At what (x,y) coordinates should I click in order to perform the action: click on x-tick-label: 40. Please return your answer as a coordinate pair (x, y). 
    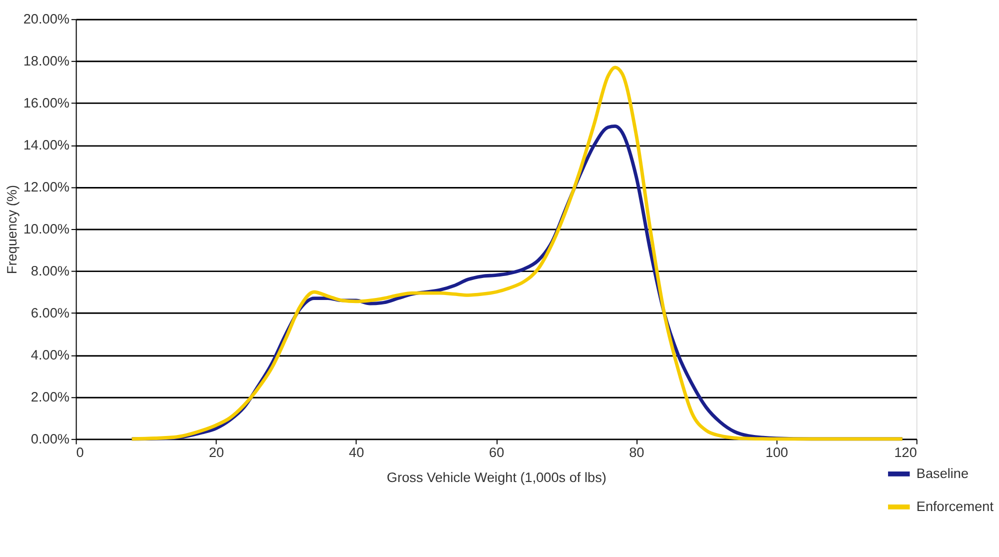
    Looking at the image, I should click on (356, 452).